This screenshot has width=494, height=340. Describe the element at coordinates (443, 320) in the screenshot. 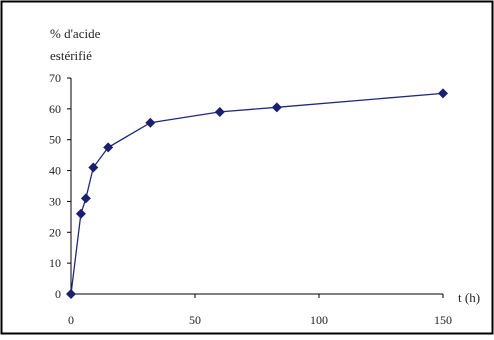

I see `x-tick-label: 150` at that location.